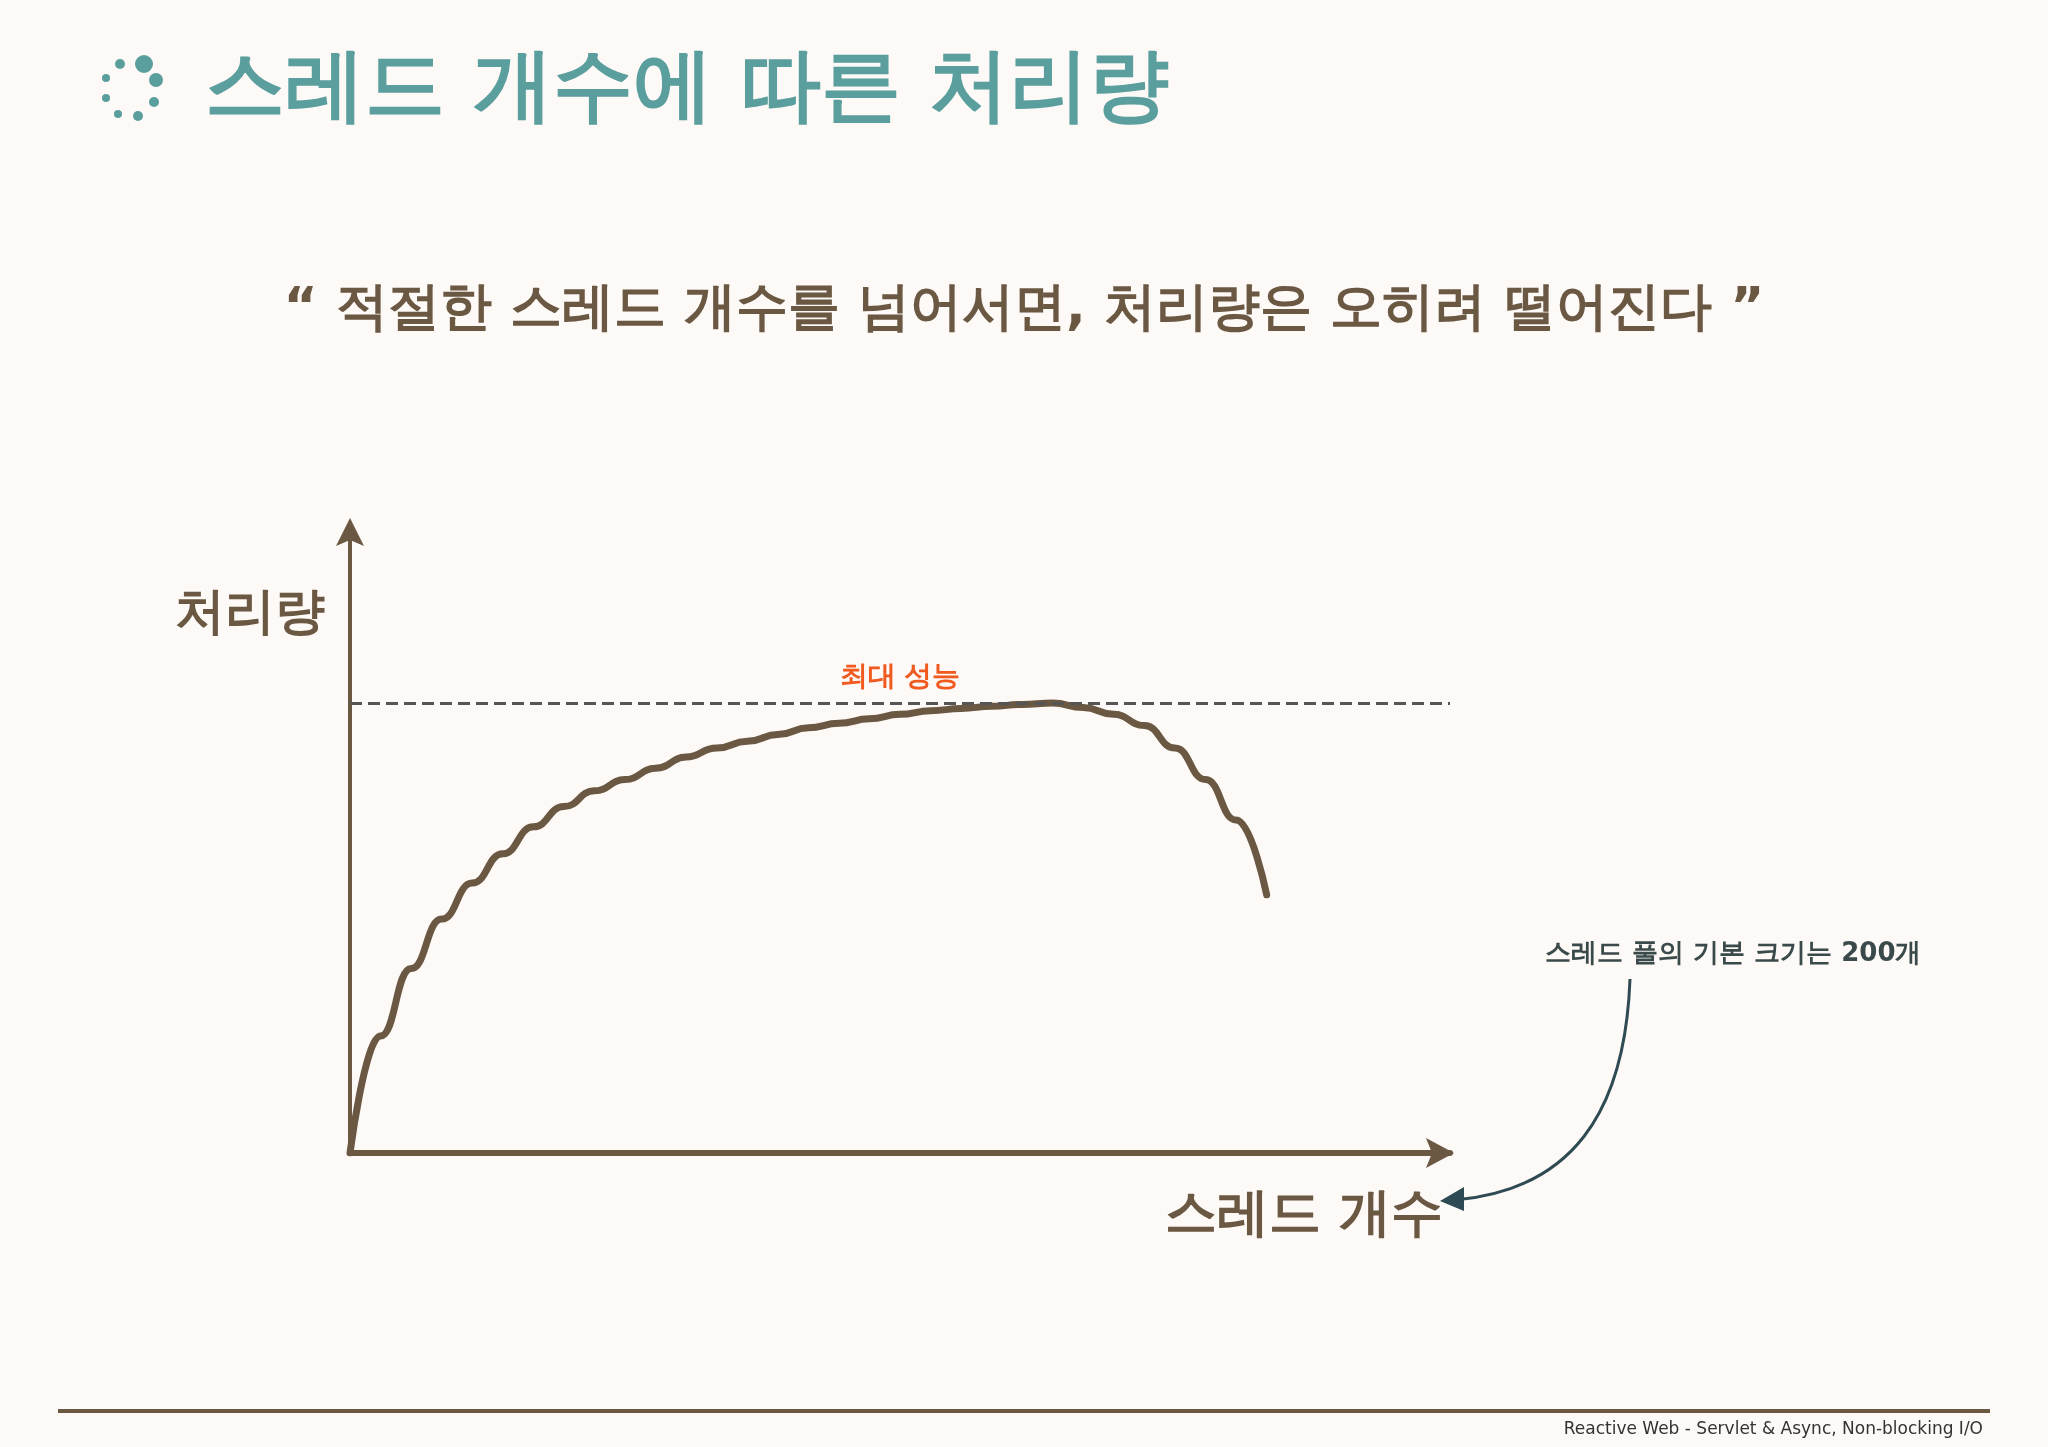 The image size is (2048, 1447). Describe the element at coordinates (1304, 1212) in the screenshot. I see `x-axis-title: 스레드 개수` at that location.